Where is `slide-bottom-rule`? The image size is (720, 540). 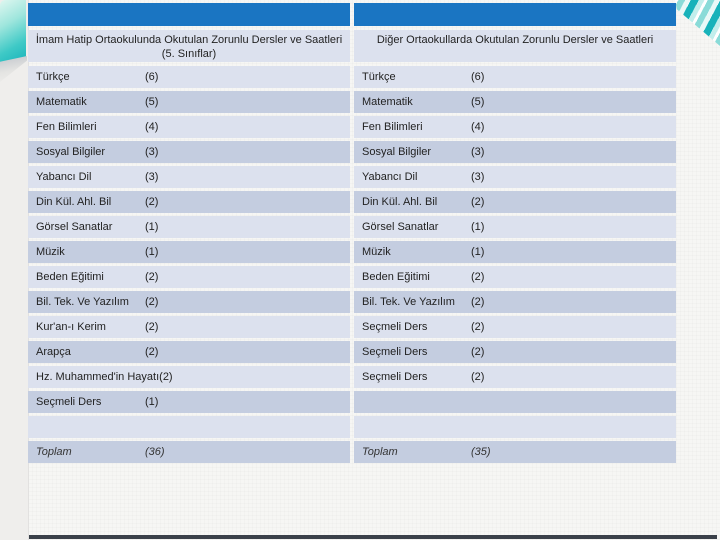
slide-bottom-rule is located at coordinates (373, 537).